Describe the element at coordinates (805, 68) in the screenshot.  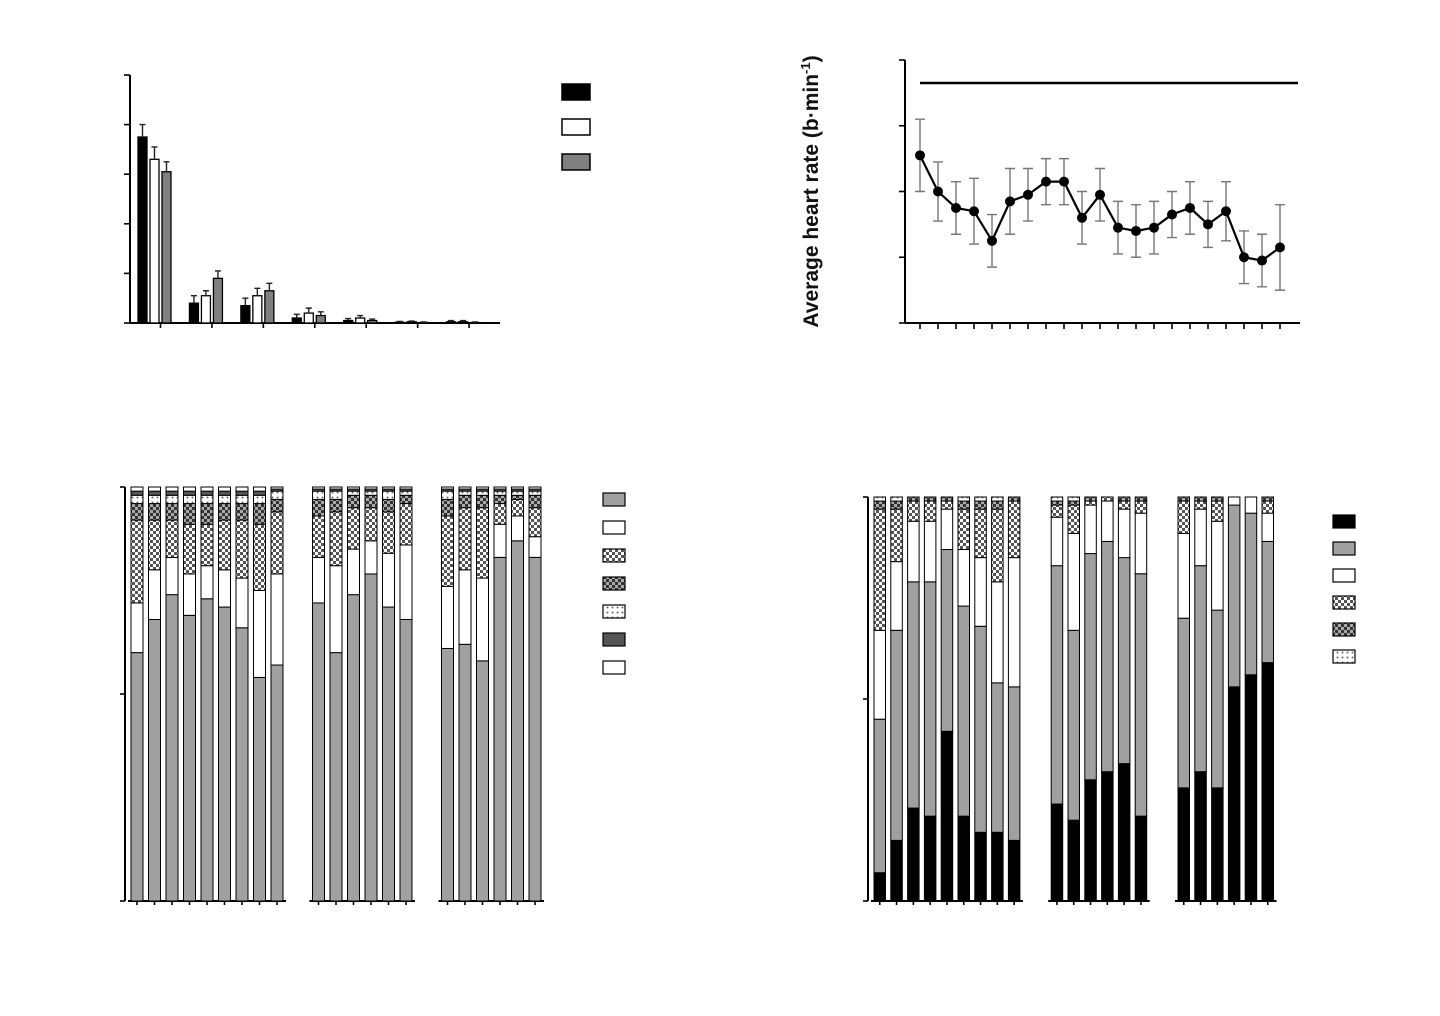
I see `y-axis-label-sup: -1` at that location.